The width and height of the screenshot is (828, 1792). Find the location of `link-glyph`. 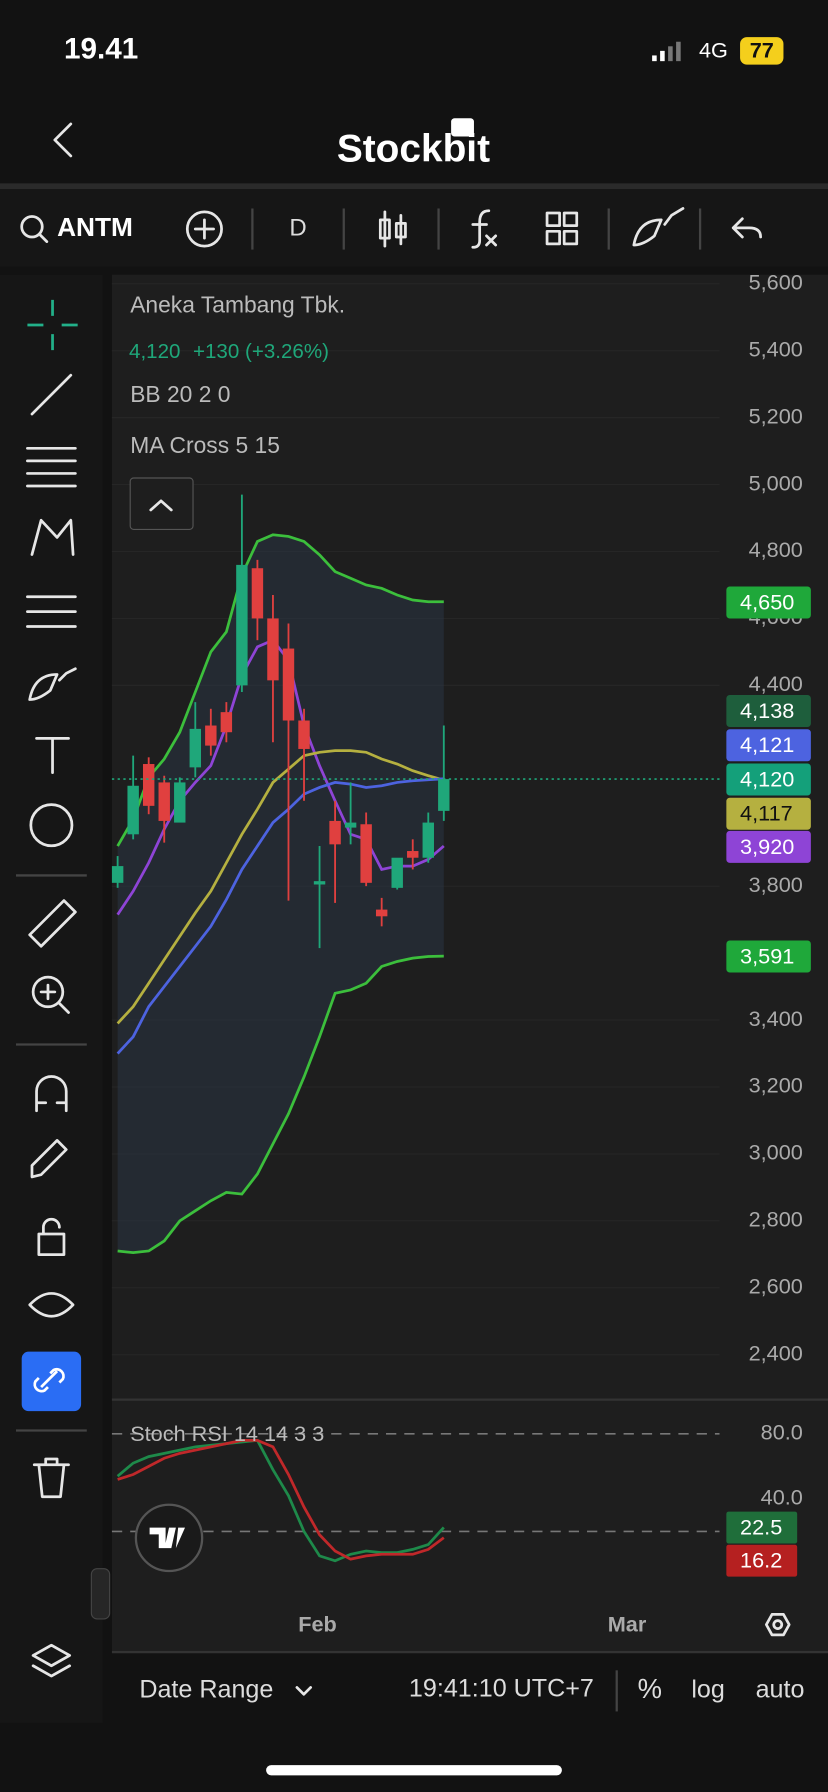

link-glyph is located at coordinates (49, 1380).